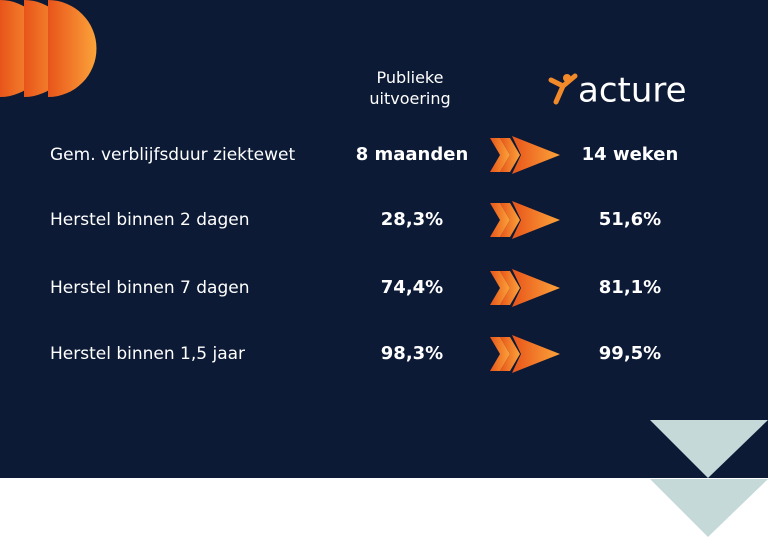 Image resolution: width=768 pixels, height=549 pixels. I want to click on public-value: 98,3%, so click(412, 353).